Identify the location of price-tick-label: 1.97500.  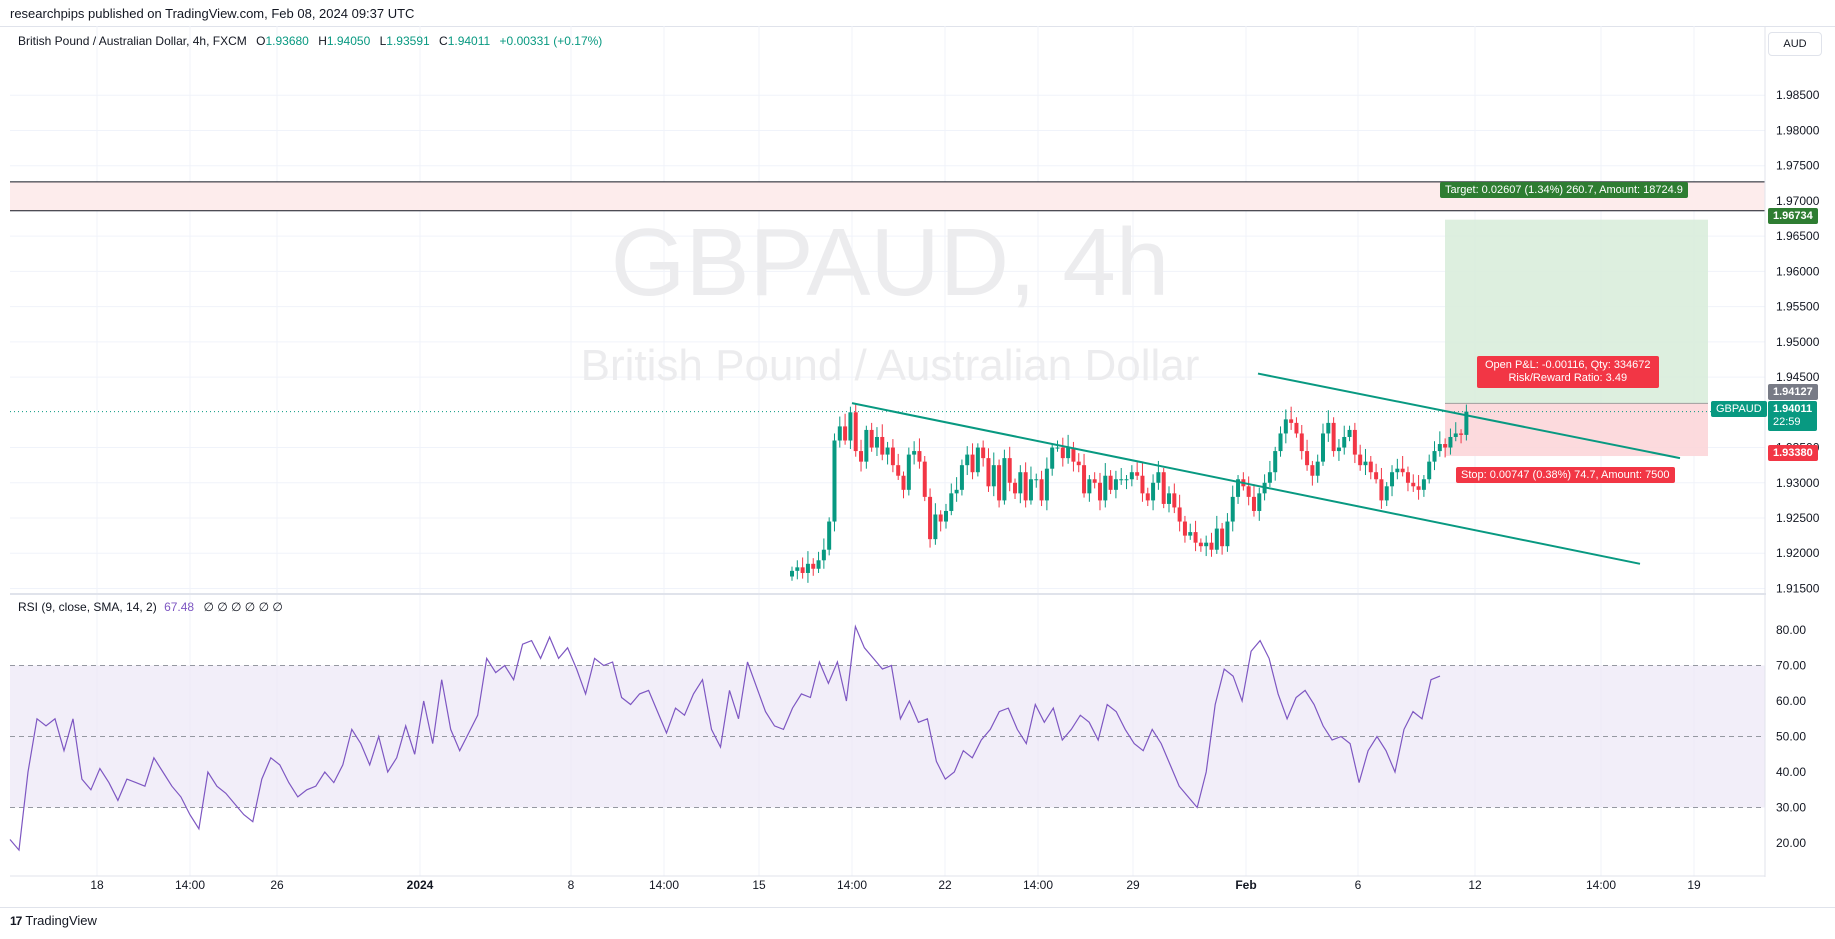
(1798, 166).